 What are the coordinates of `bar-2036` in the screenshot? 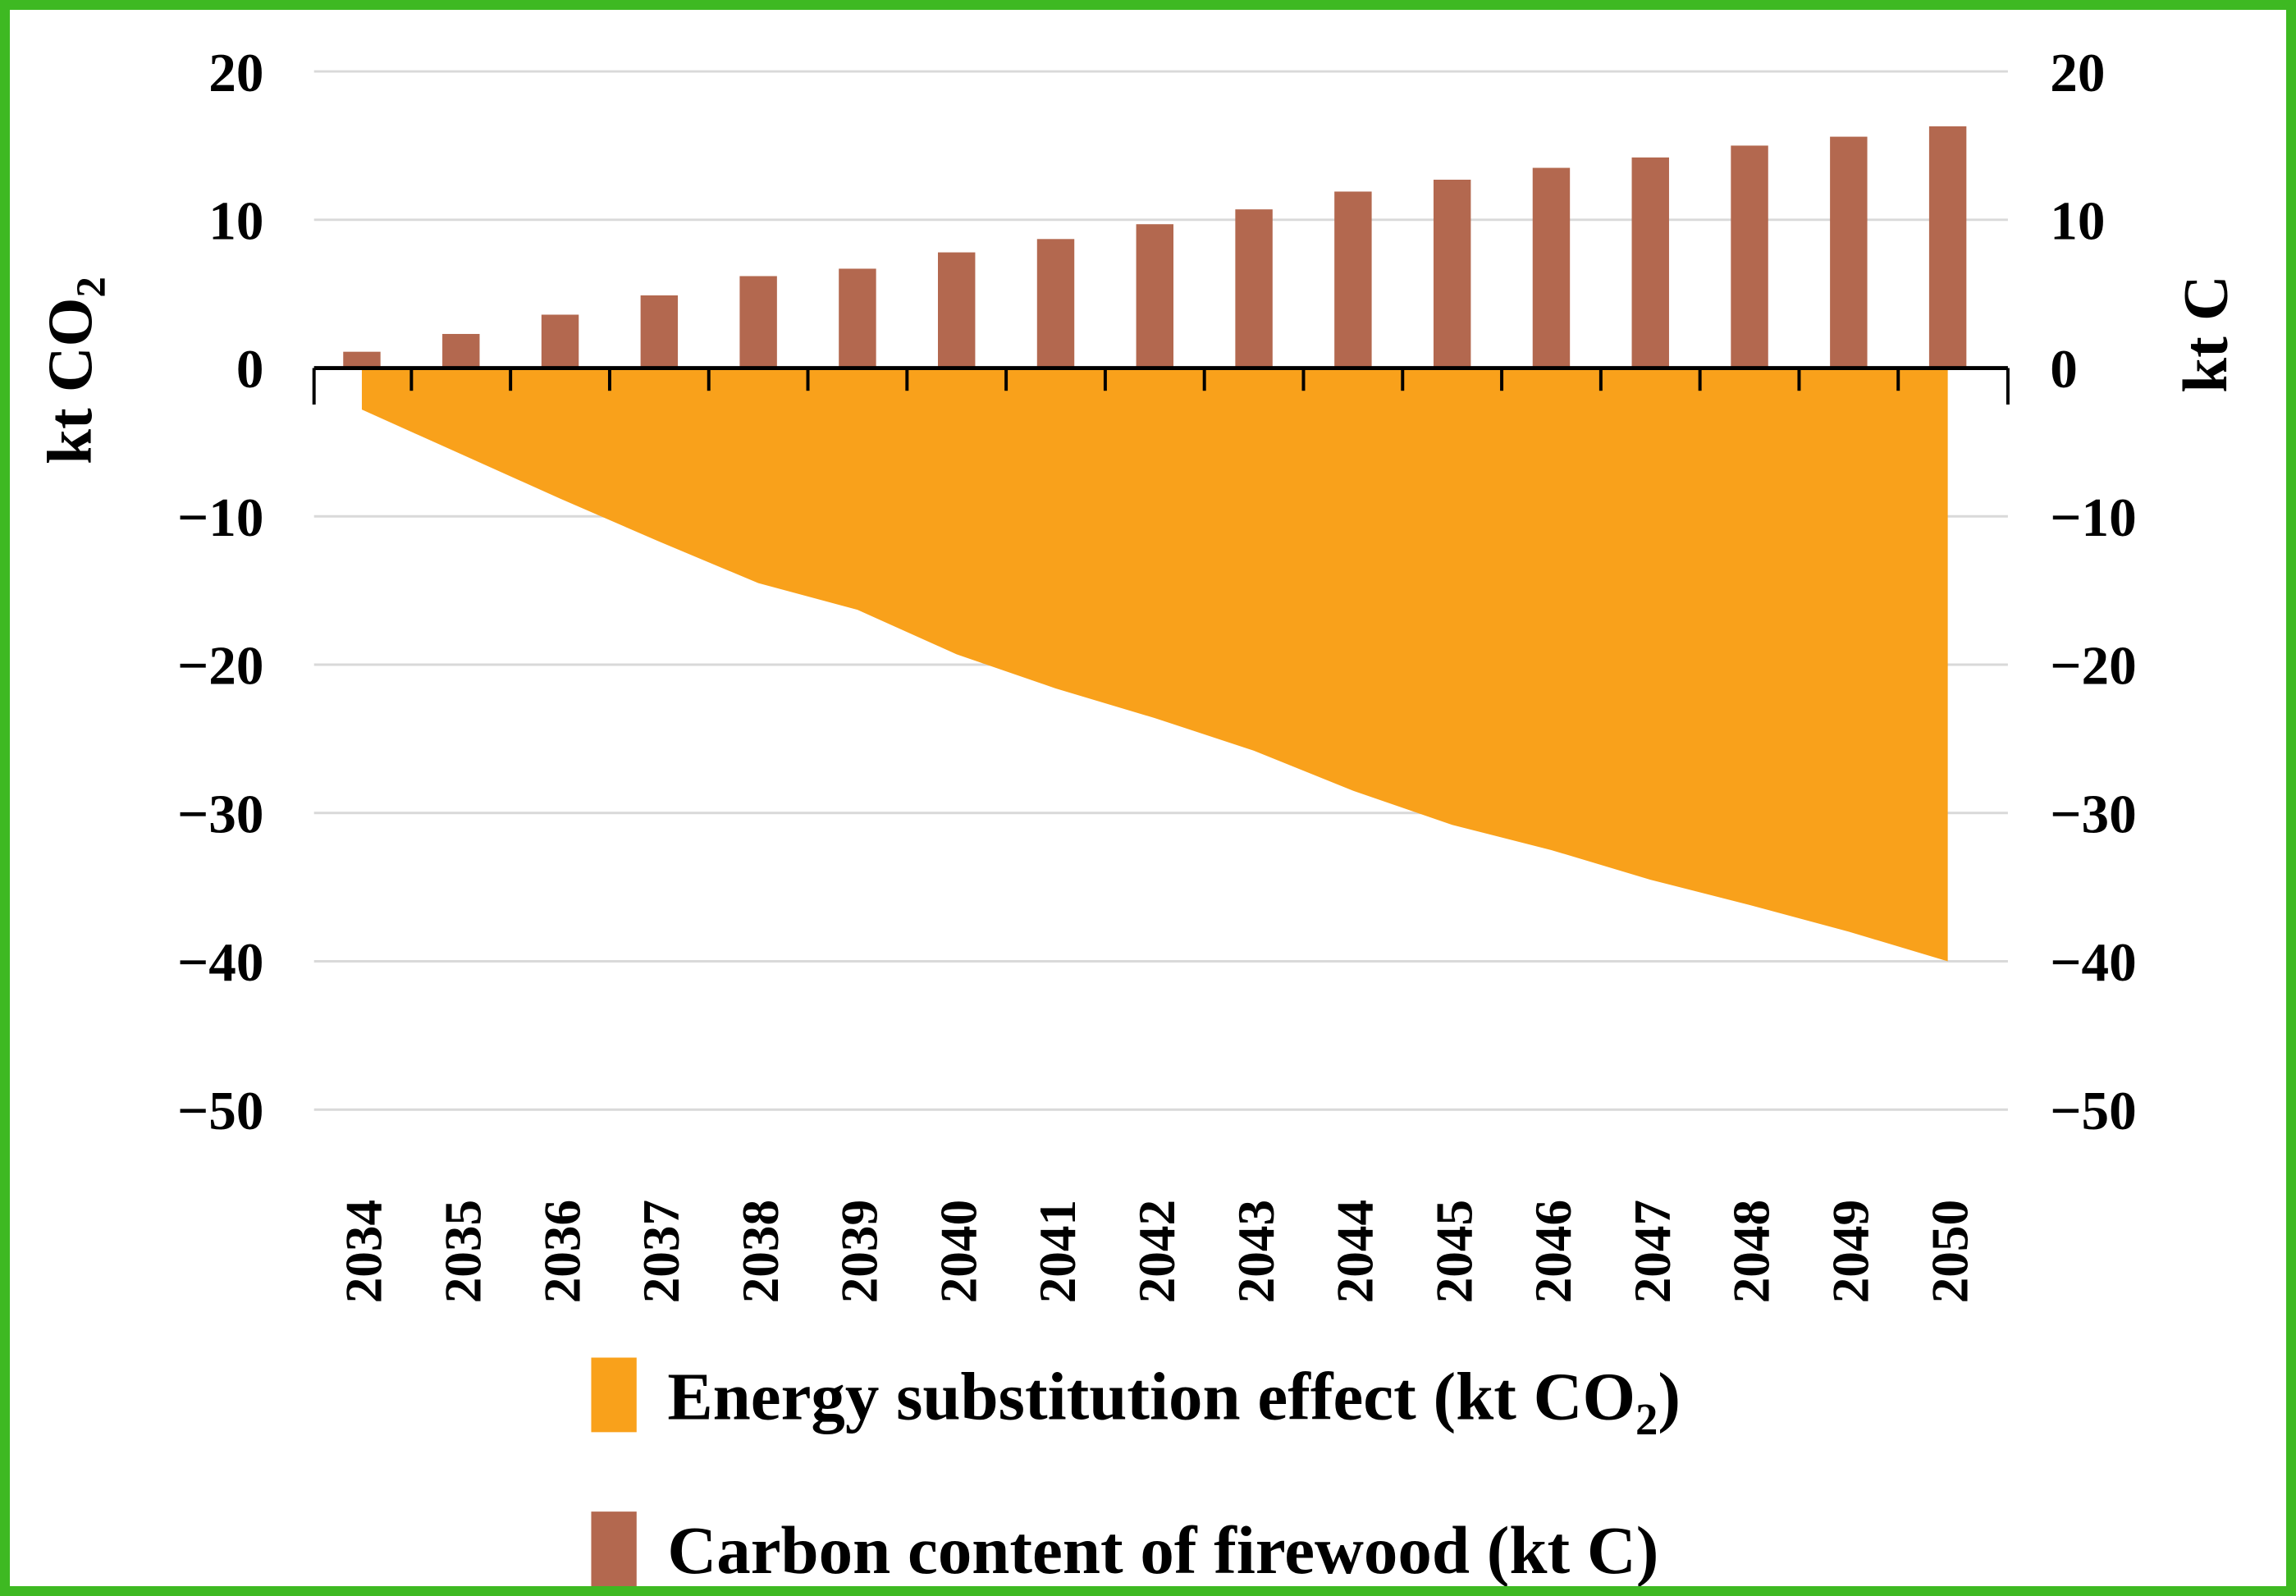 It's located at (560, 341).